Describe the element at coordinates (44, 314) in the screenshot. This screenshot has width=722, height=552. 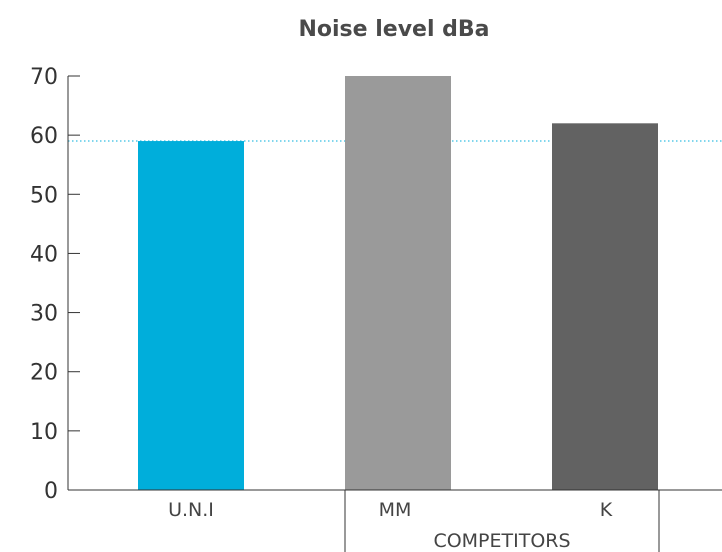
I see `y-tick-label: 30` at that location.